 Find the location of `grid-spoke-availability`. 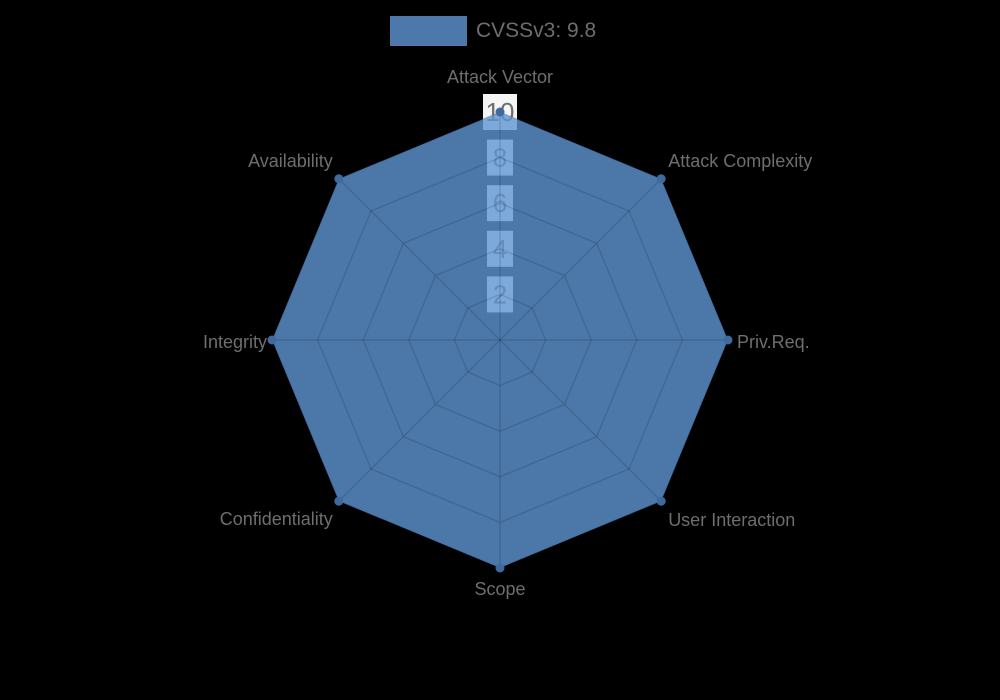

grid-spoke-availability is located at coordinates (419, 259).